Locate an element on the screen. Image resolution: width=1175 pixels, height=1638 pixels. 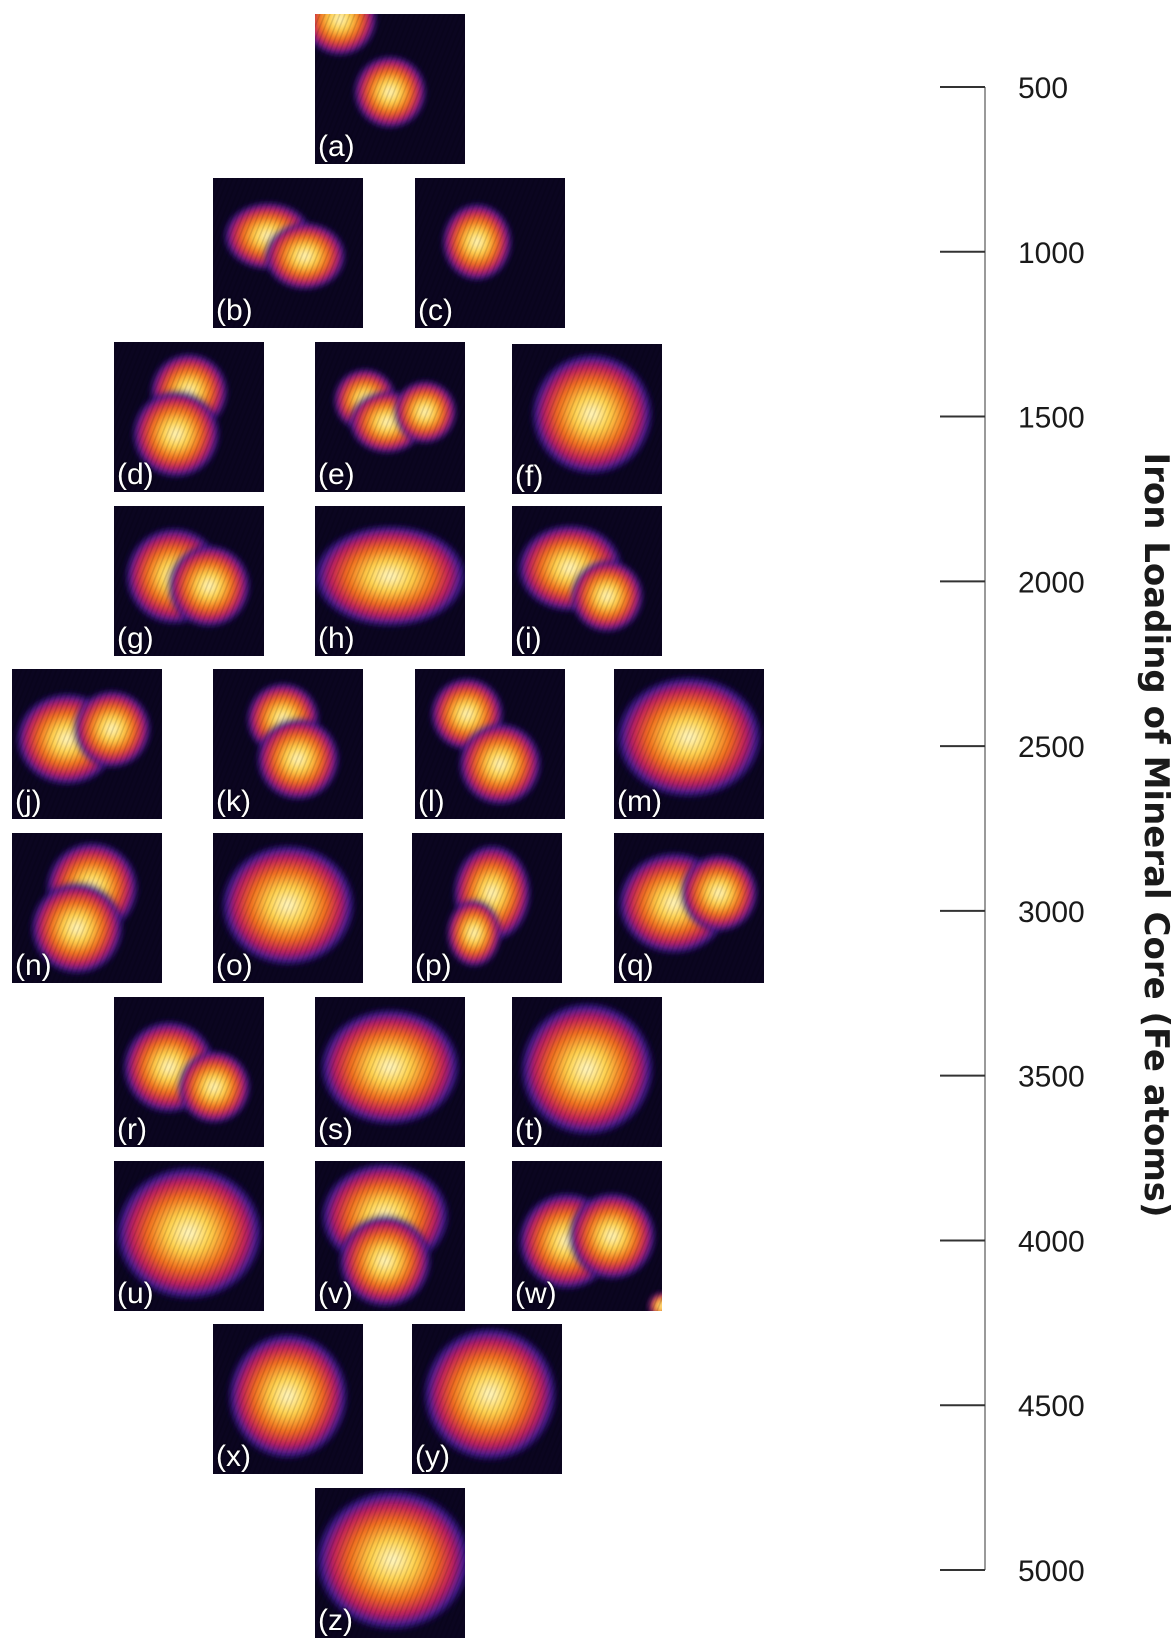
scale-tick-label: 1000 is located at coordinates (1051, 253).